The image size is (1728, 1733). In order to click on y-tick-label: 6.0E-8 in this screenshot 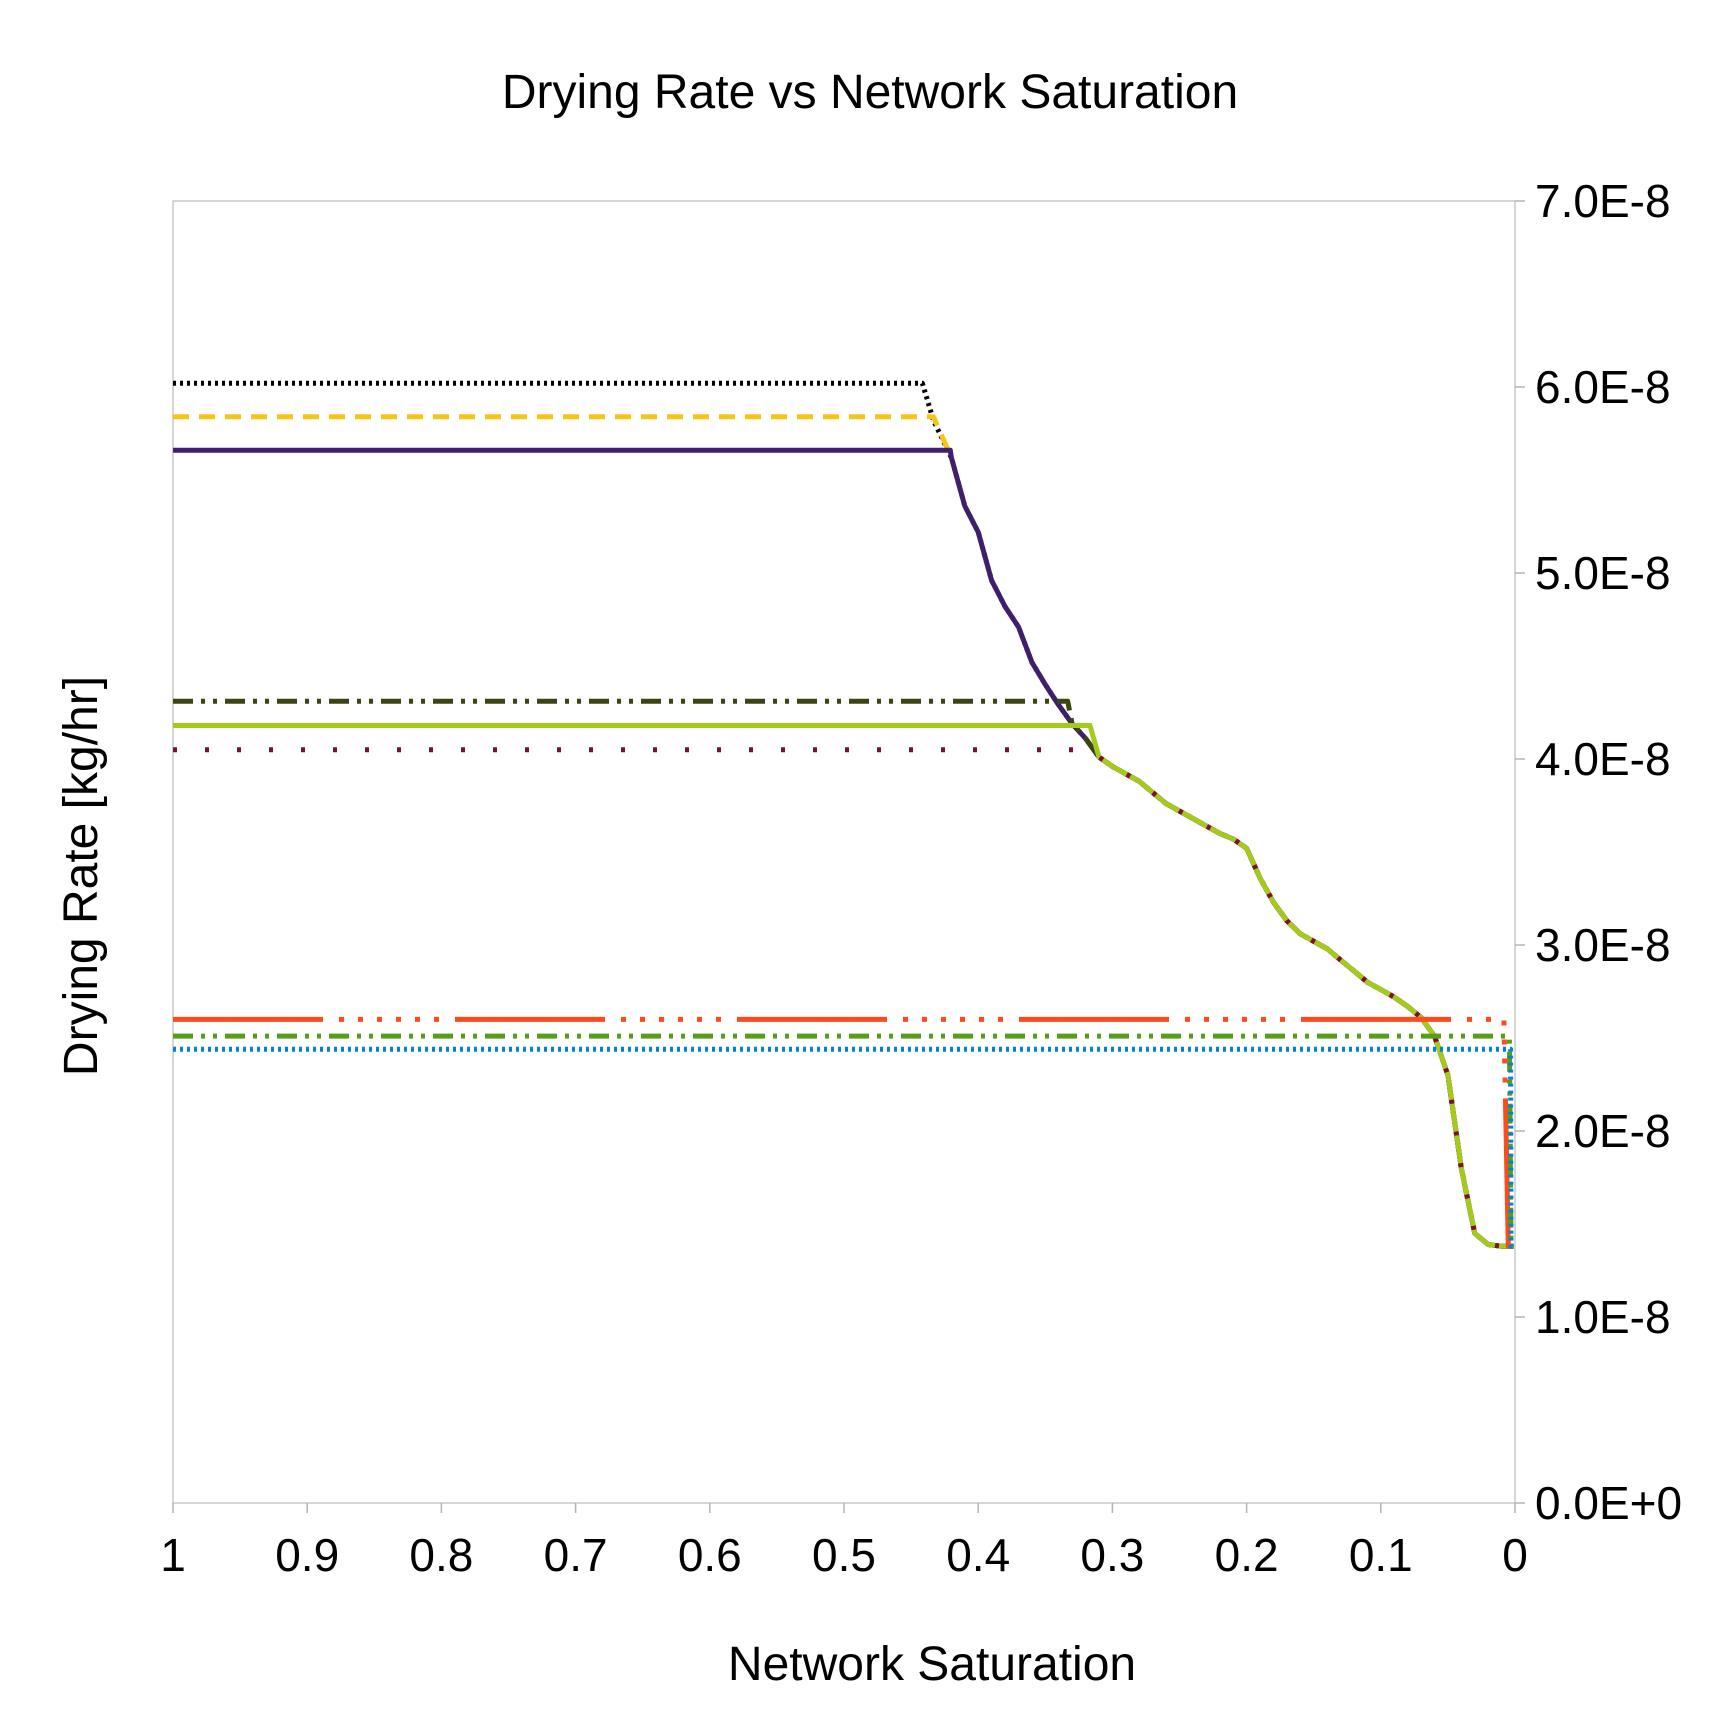, I will do `click(1603, 387)`.